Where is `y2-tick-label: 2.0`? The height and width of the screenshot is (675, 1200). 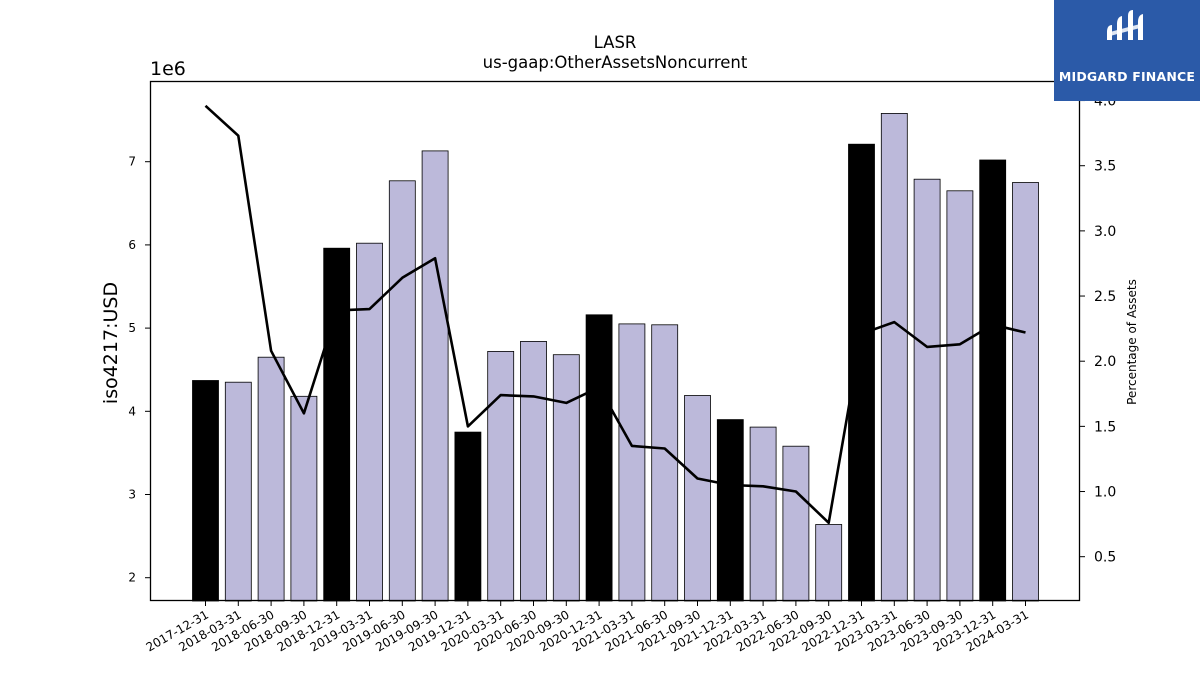 y2-tick-label: 2.0 is located at coordinates (1105, 362).